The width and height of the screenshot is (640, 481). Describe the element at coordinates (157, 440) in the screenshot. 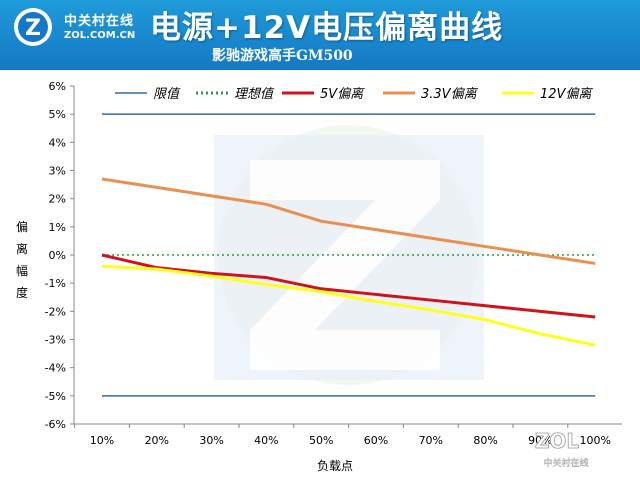

I see `x-tick-label: 20%` at that location.